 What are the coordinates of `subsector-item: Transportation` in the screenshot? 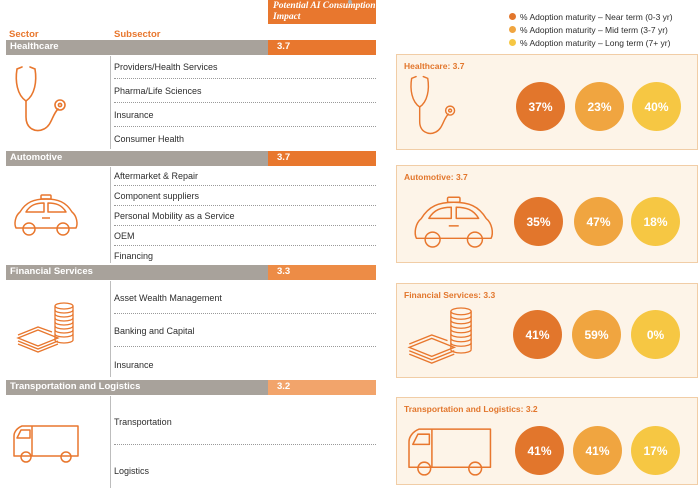 It's located at (143, 422).